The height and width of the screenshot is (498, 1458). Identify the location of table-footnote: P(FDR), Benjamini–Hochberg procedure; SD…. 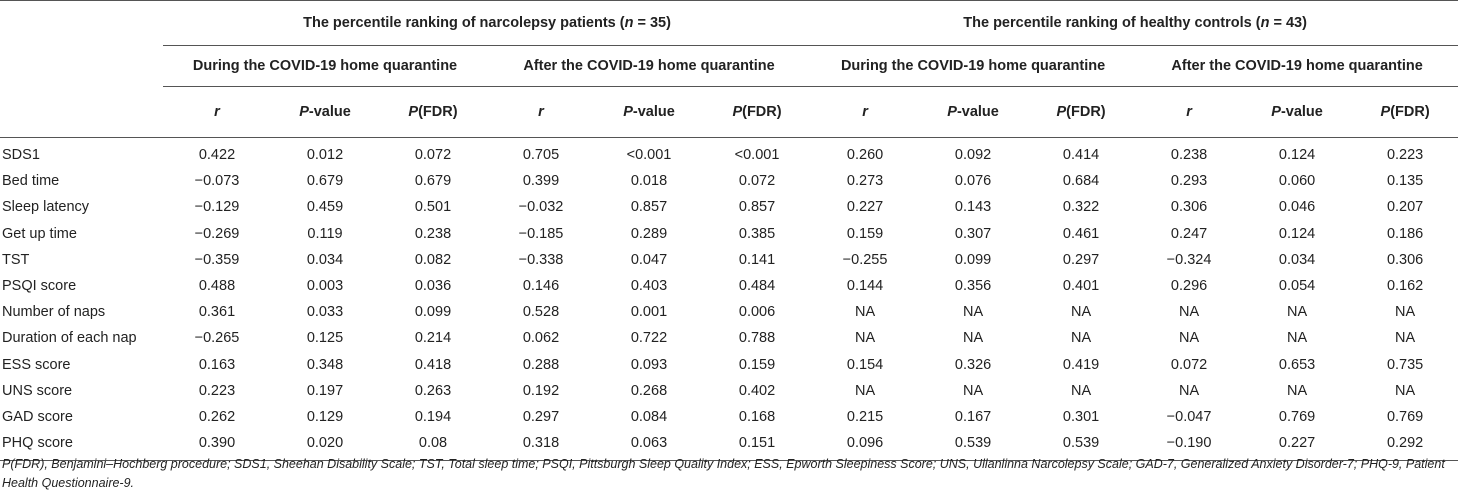
(723, 473).